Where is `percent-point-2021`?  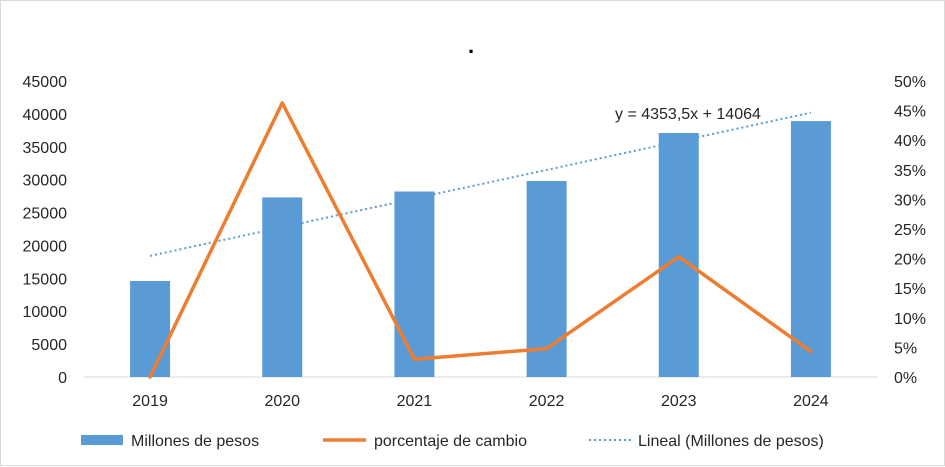
percent-point-2021 is located at coordinates (414, 359).